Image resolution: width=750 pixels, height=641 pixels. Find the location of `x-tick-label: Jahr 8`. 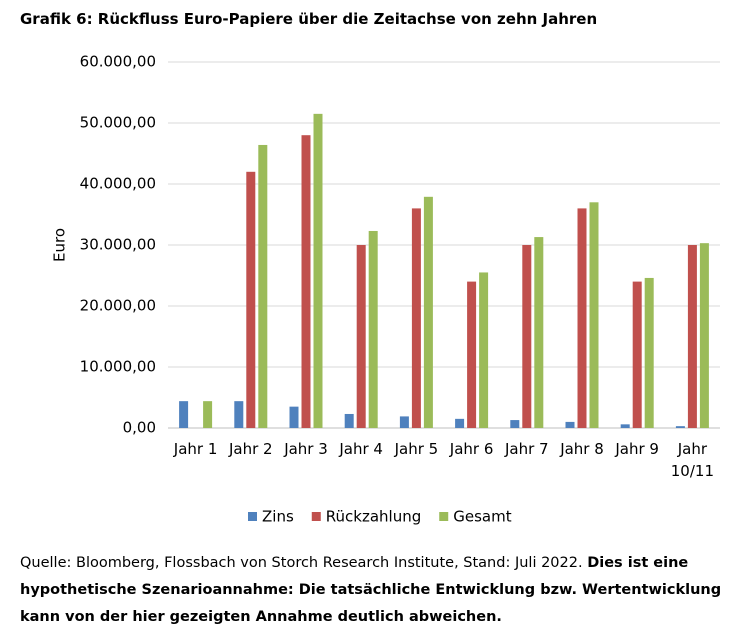

x-tick-label: Jahr 8 is located at coordinates (582, 449).